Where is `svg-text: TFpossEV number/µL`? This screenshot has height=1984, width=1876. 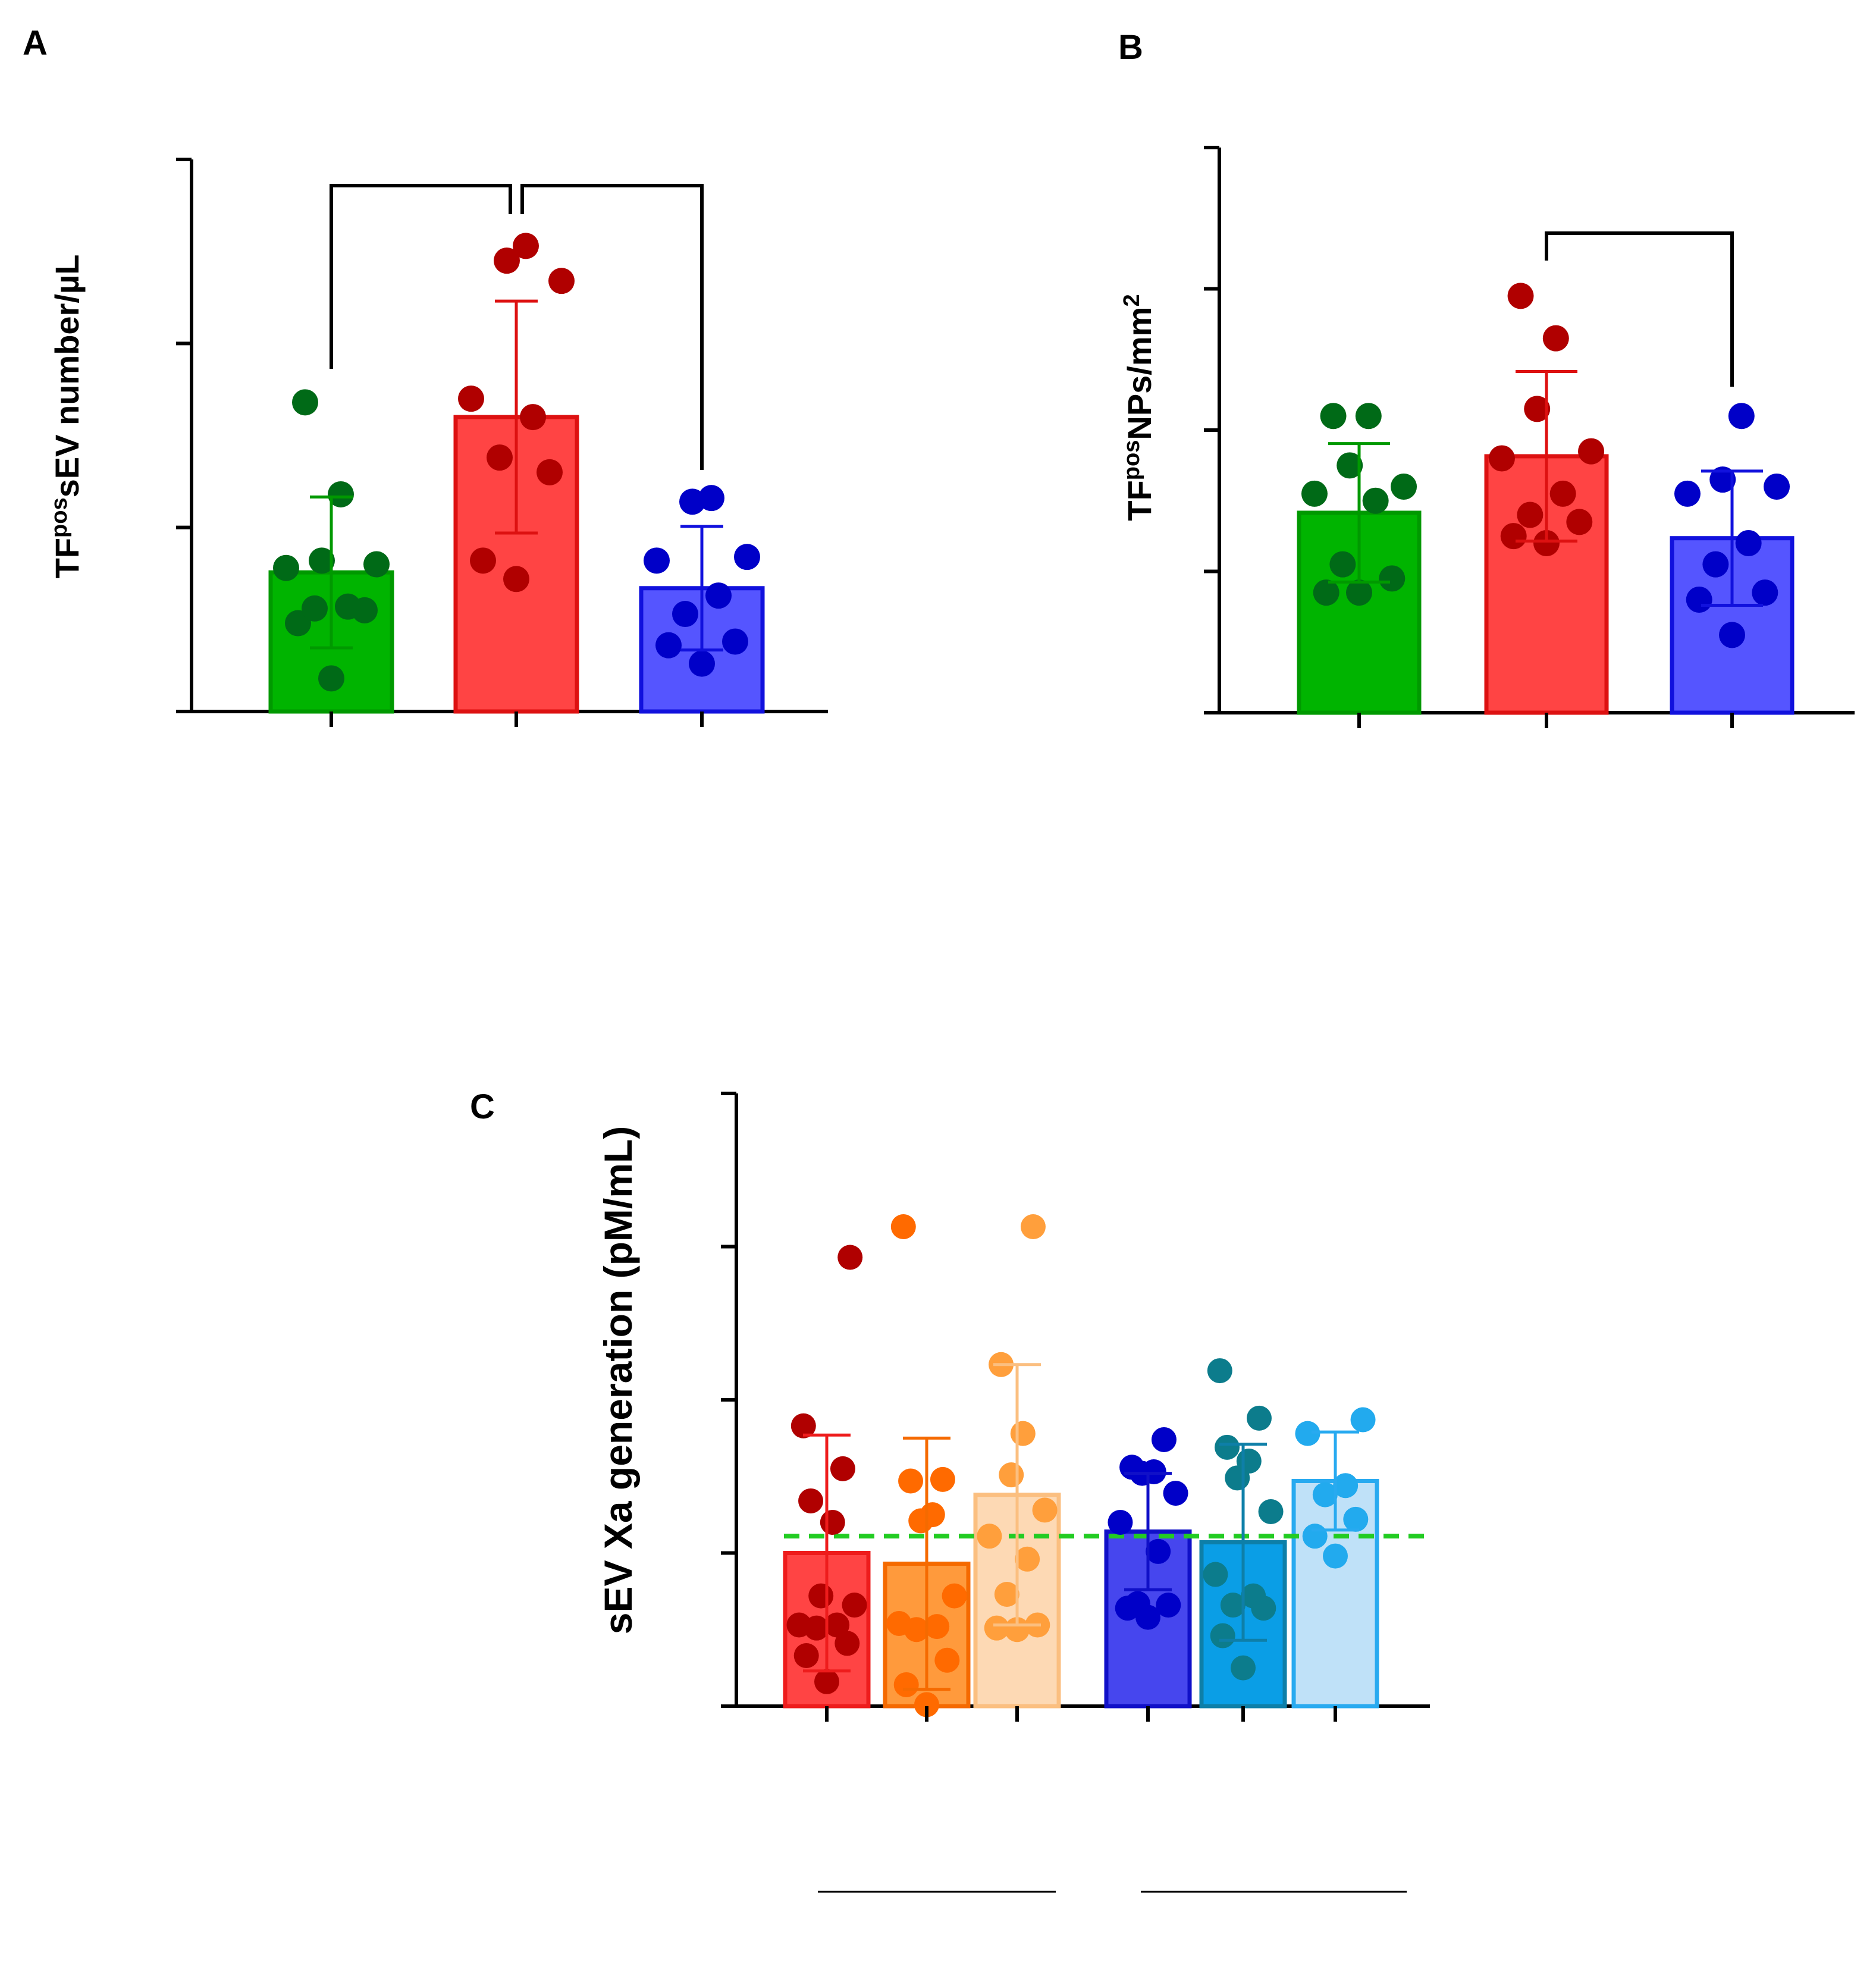
svg-text: TFpossEV number/µL is located at coordinates (66, 417).